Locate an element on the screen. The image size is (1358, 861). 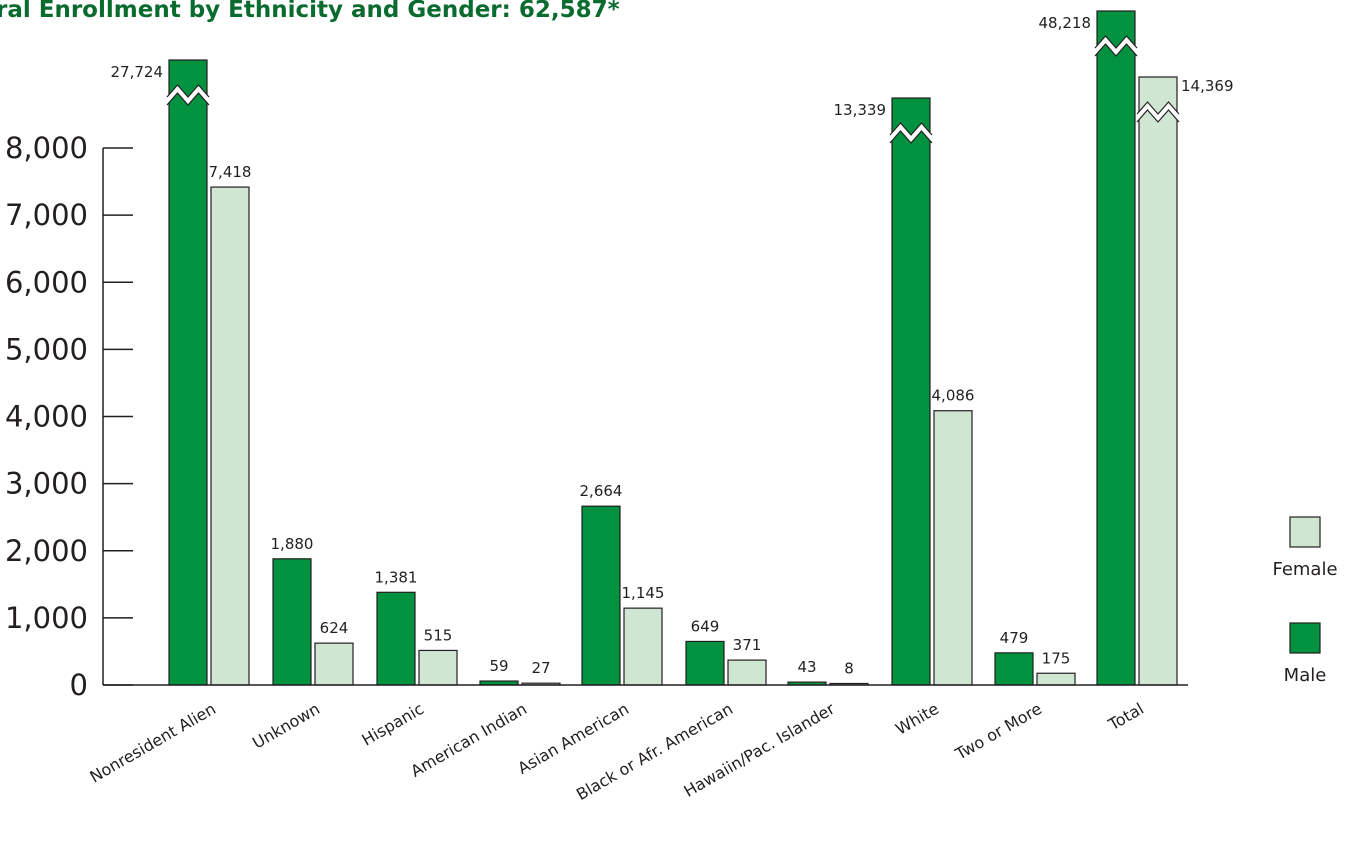
y-tick-label: 5,000 is located at coordinates (46, 349).